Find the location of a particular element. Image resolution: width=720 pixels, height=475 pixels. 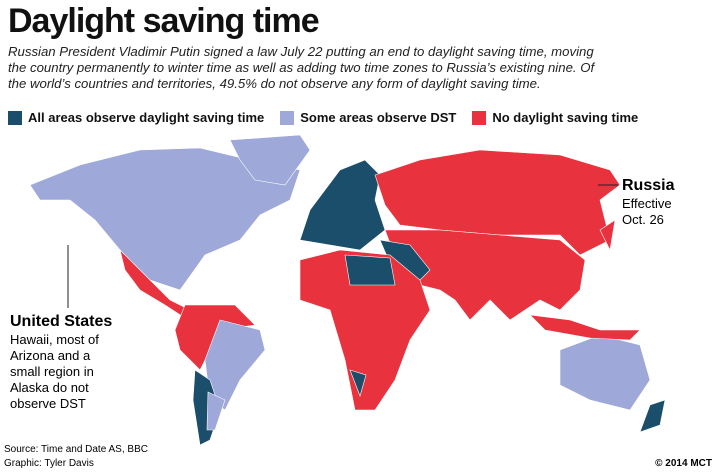

indonesia is located at coordinates (585, 327).